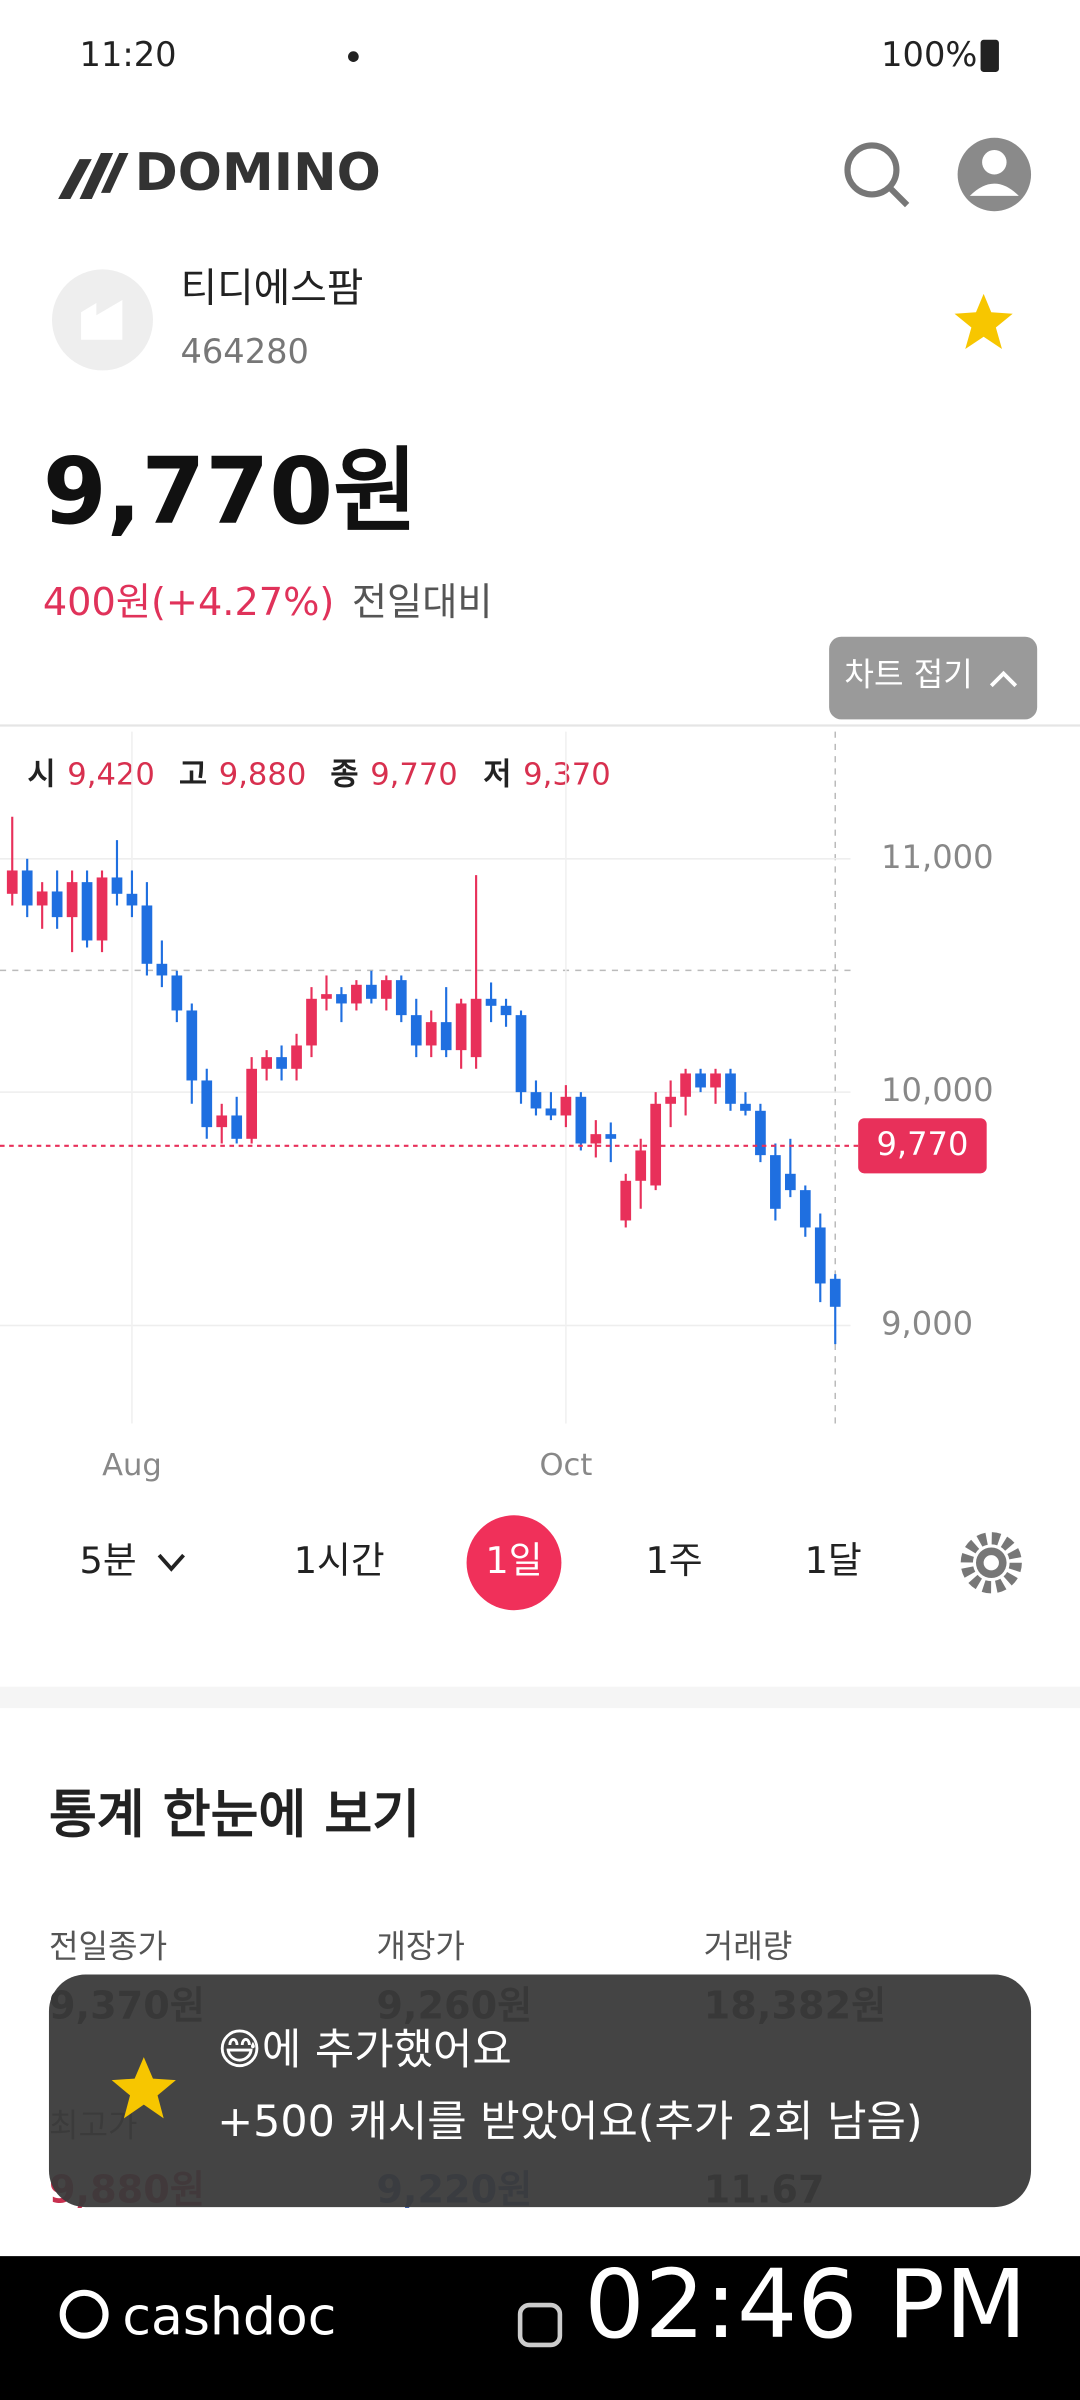 This screenshot has height=2400, width=1080. Describe the element at coordinates (983, 321) in the screenshot. I see `favorite-star` at that location.